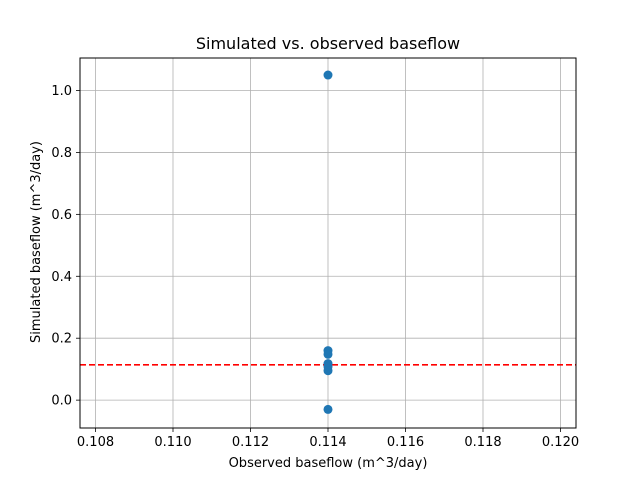 The width and height of the screenshot is (640, 480). Describe the element at coordinates (61, 401) in the screenshot. I see `y-tick-label: 0.0` at that location.